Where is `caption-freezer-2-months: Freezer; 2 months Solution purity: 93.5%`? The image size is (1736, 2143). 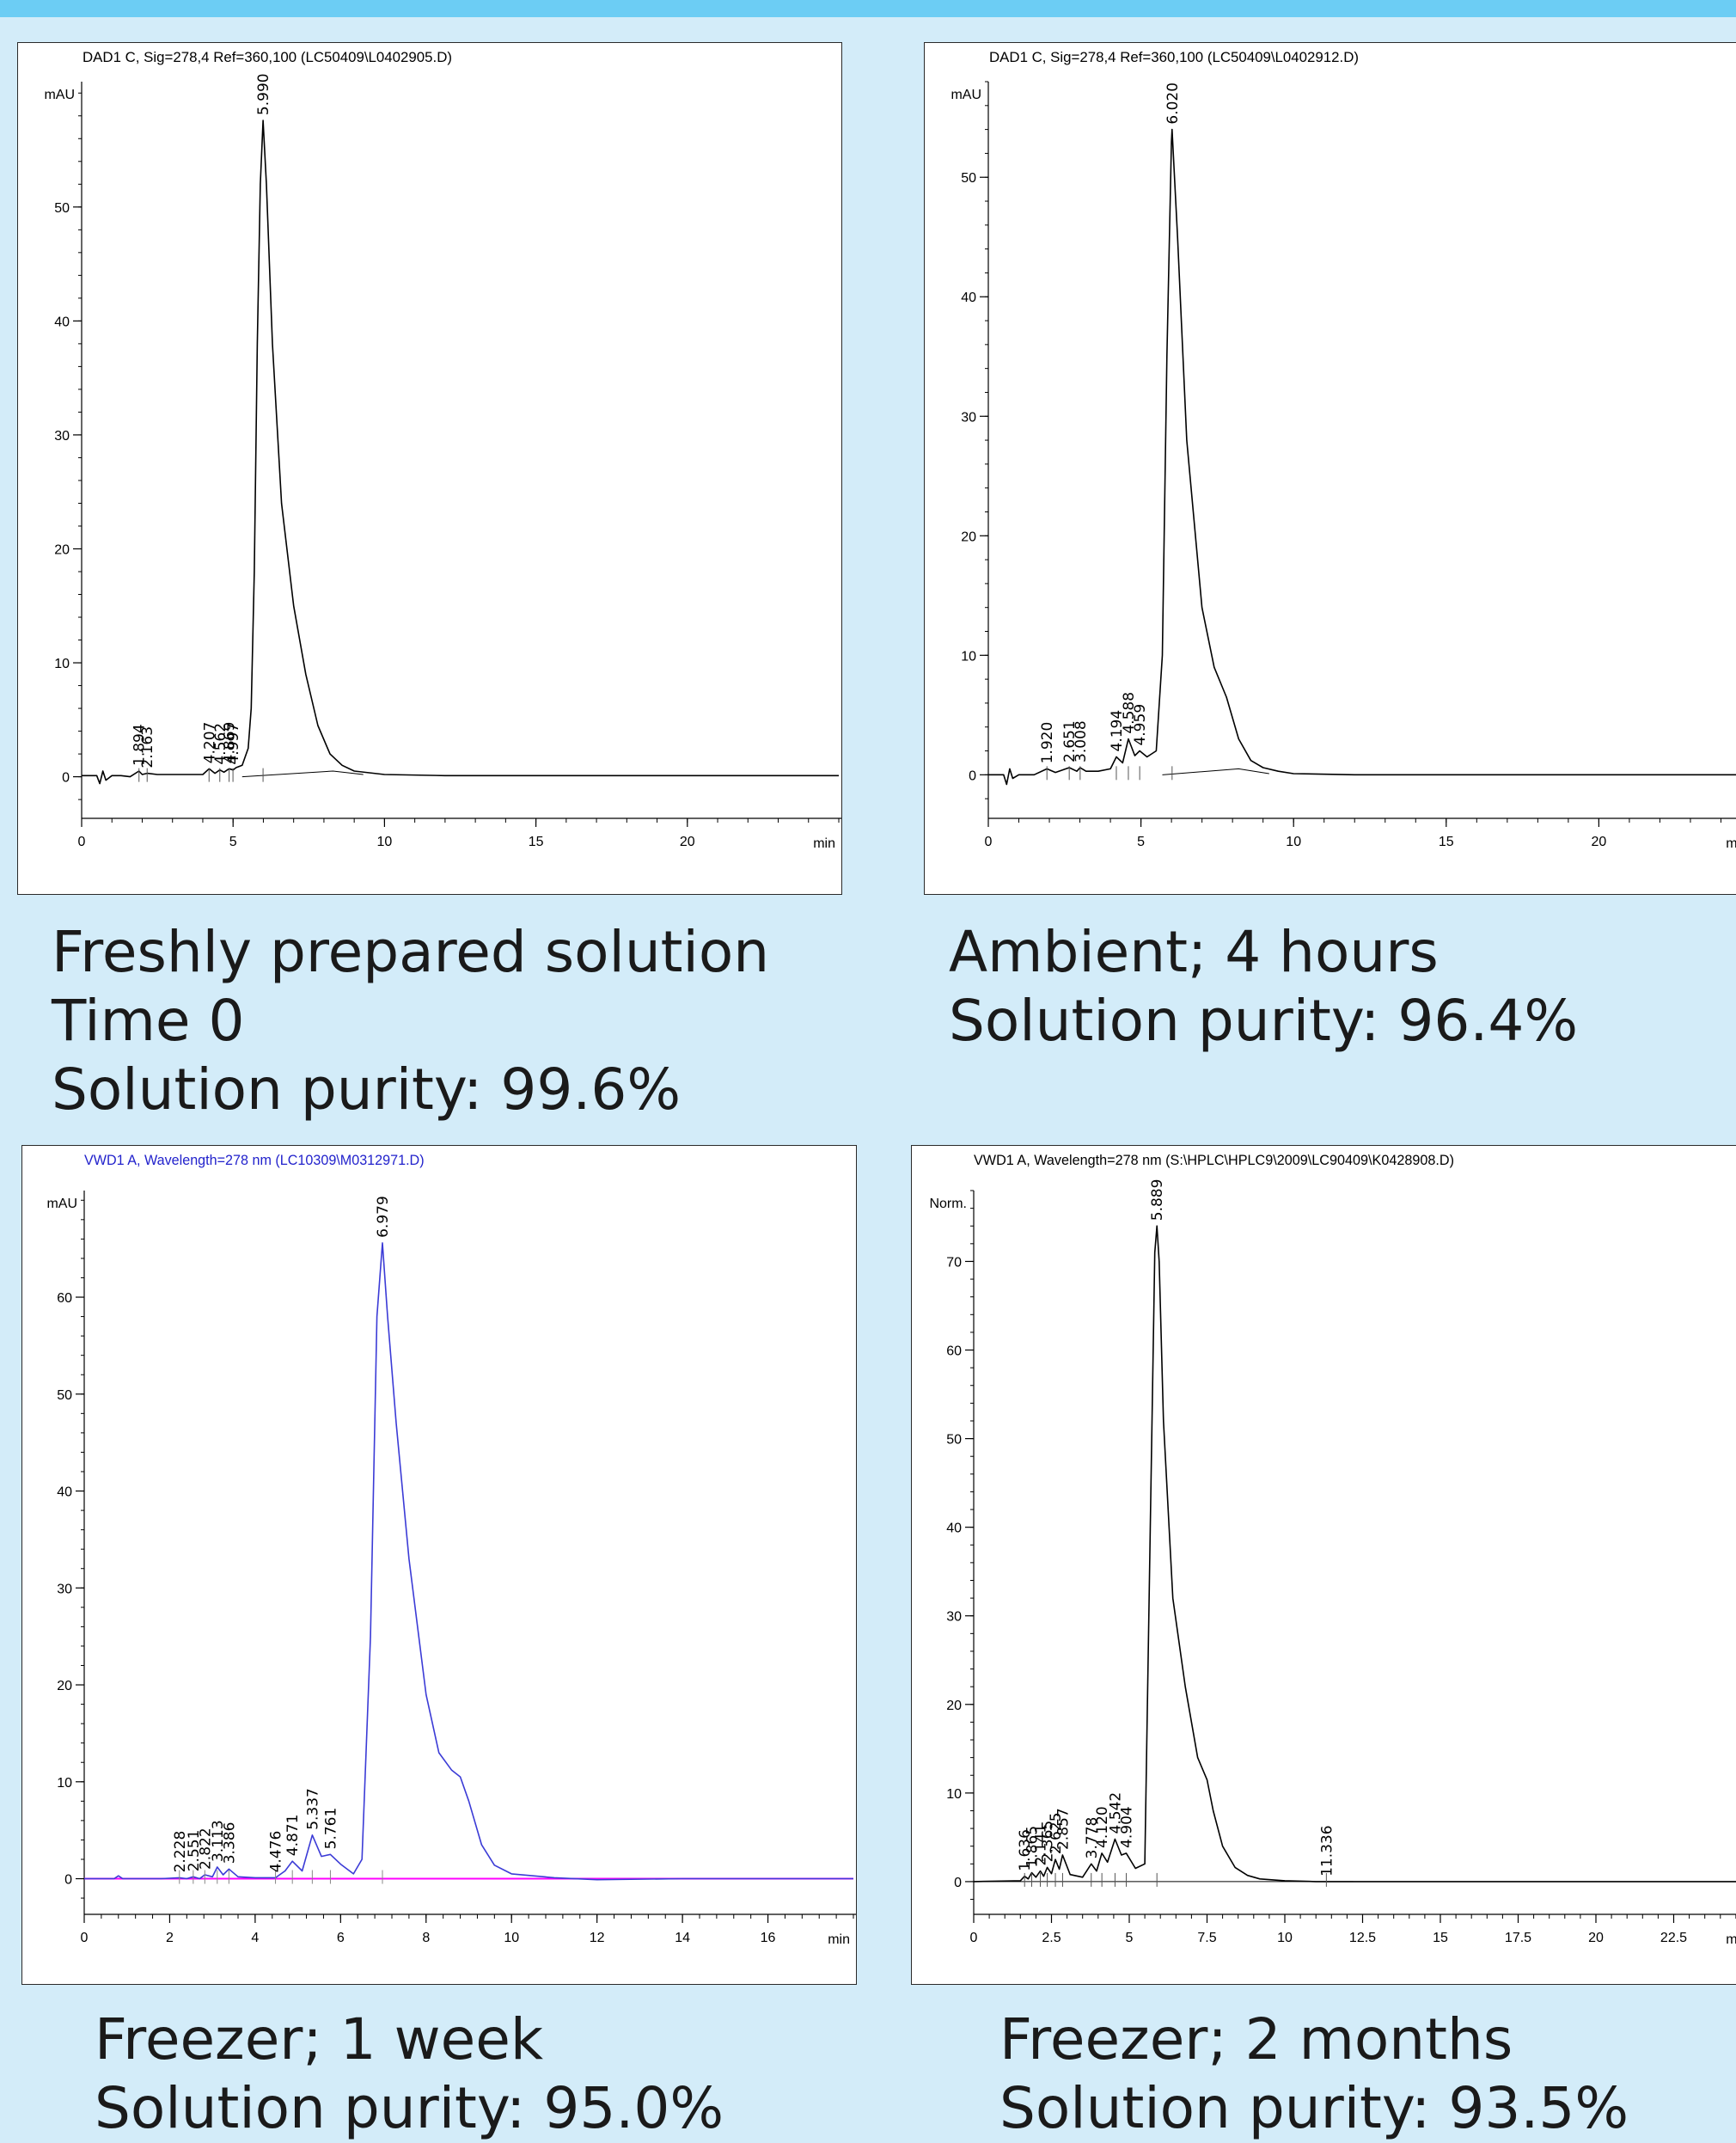
caption-freezer-2-months: Freezer; 2 months Solution purity: 93.5% is located at coordinates (1314, 2074).